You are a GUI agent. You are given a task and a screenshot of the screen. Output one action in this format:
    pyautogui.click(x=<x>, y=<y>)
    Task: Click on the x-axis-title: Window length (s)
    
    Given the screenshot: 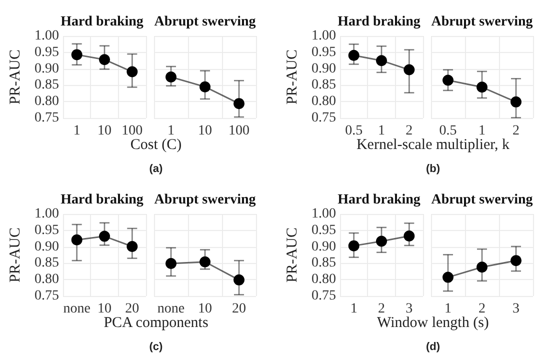 What is the action you would take?
    pyautogui.click(x=433, y=323)
    